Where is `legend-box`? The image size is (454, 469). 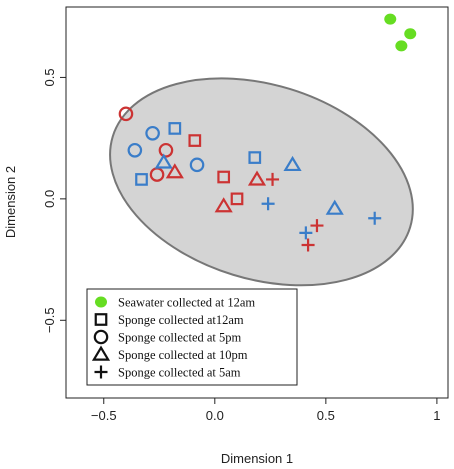
legend-box is located at coordinates (192, 337).